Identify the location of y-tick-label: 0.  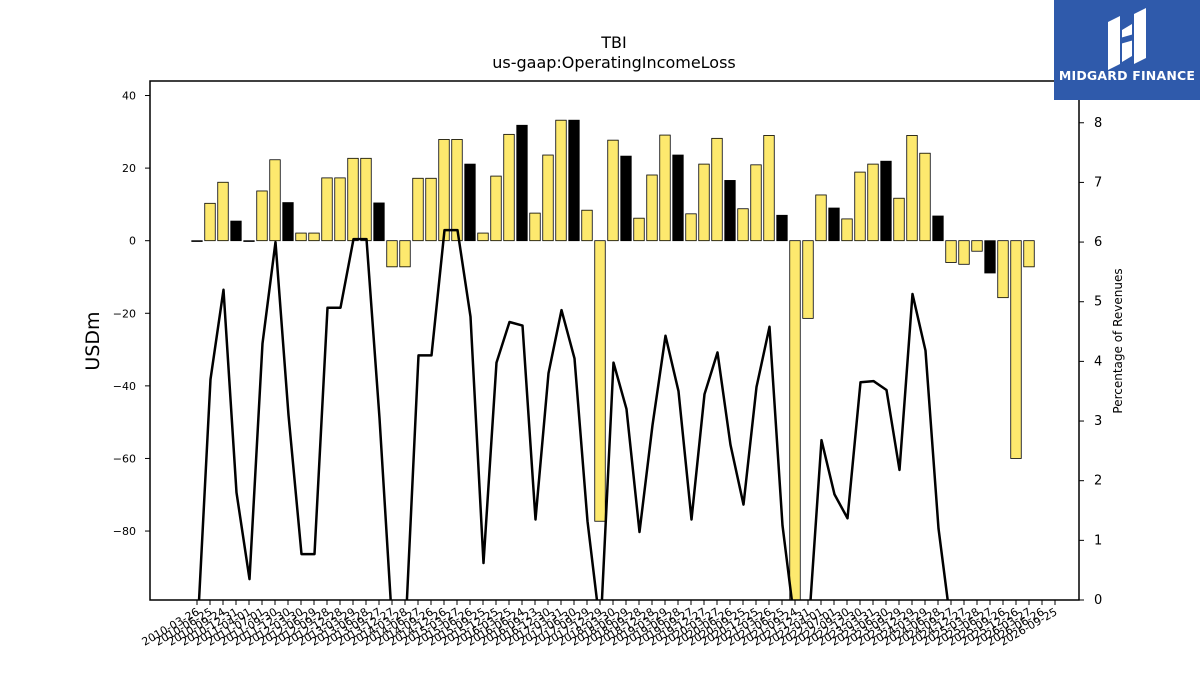
(132, 241).